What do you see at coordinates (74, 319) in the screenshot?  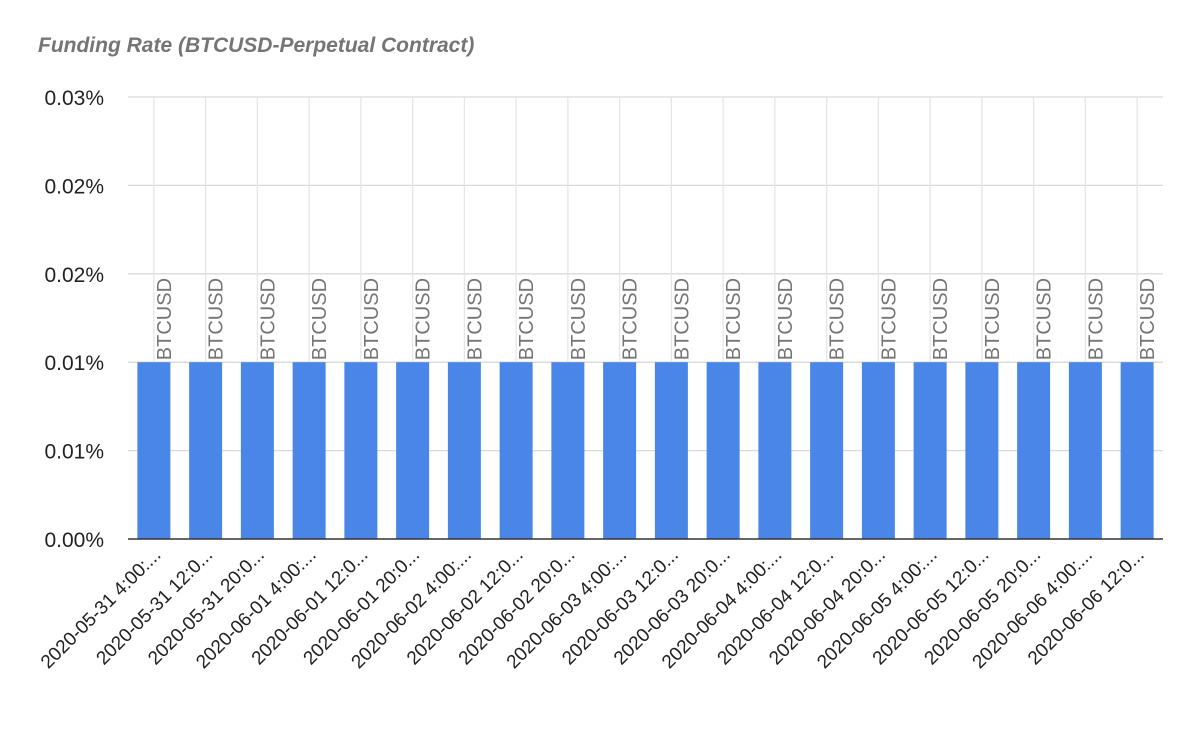 I see `y-axis-tick-labels: 0.00% 0.01% 0.01% 0.02% 0.02% 0.03%` at bounding box center [74, 319].